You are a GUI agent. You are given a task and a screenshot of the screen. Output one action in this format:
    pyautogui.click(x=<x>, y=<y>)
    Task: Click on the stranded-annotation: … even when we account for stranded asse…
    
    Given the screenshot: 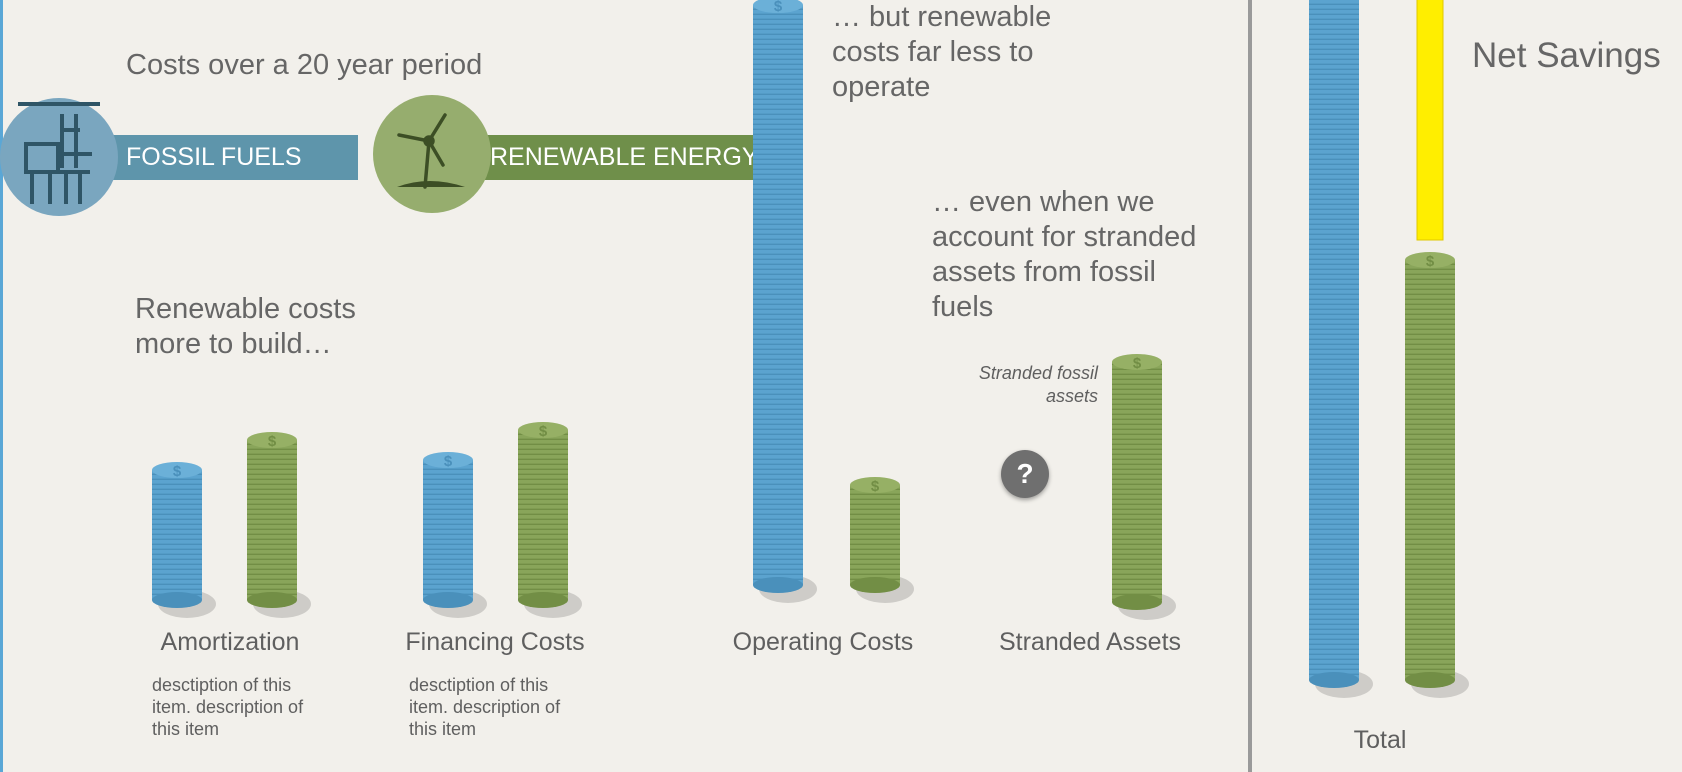 What is the action you would take?
    pyautogui.click(x=1064, y=254)
    